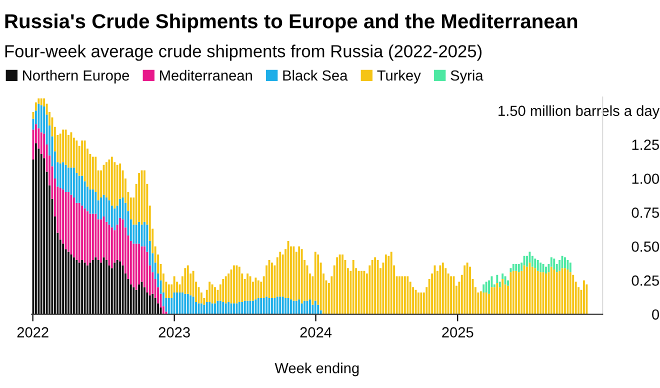  Describe the element at coordinates (316, 369) in the screenshot. I see `x-axis-title: Week ending` at that location.